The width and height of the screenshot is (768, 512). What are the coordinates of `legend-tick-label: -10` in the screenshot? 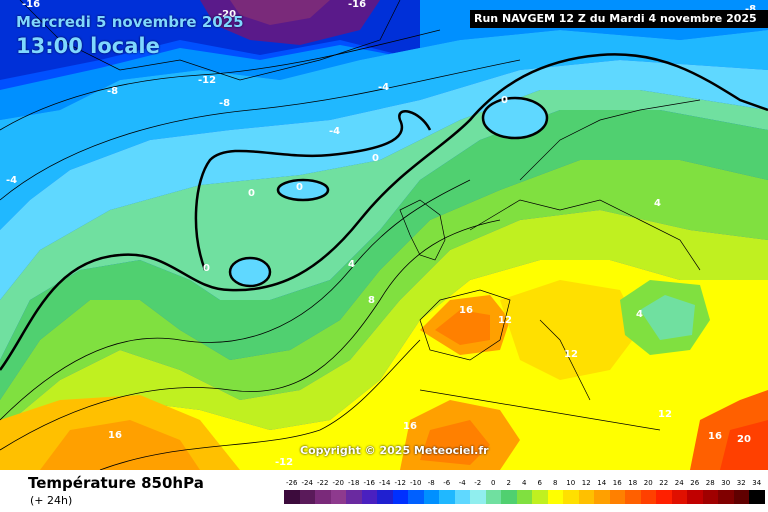 It's located at (416, 483).